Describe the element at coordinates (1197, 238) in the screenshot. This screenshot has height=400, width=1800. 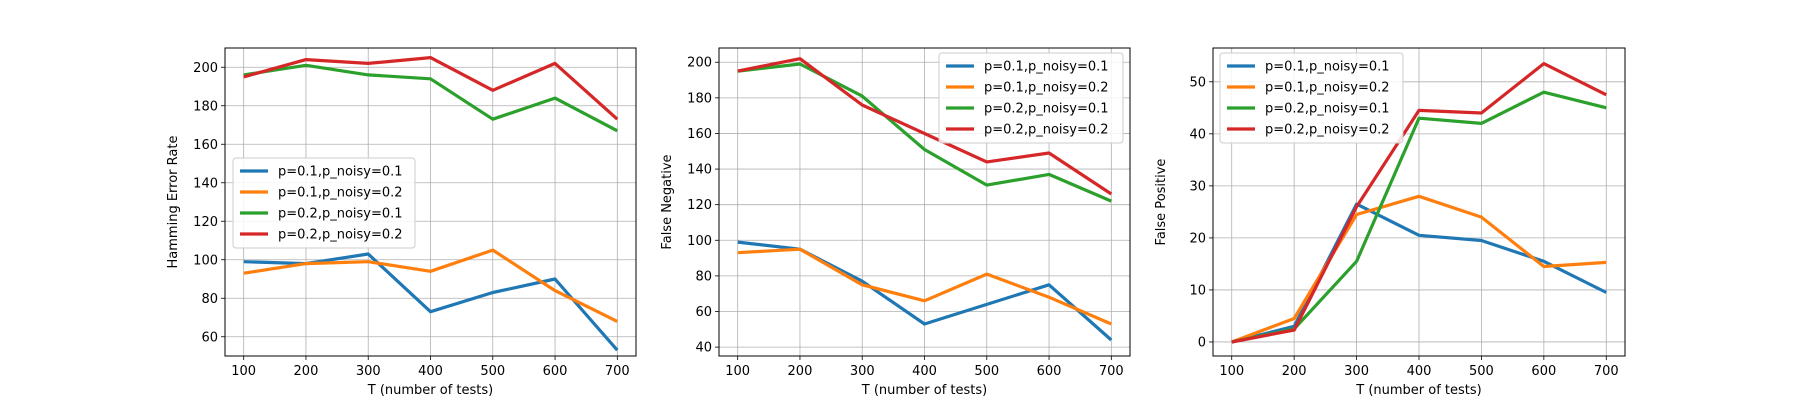
I see `y-tick-label: 20` at that location.